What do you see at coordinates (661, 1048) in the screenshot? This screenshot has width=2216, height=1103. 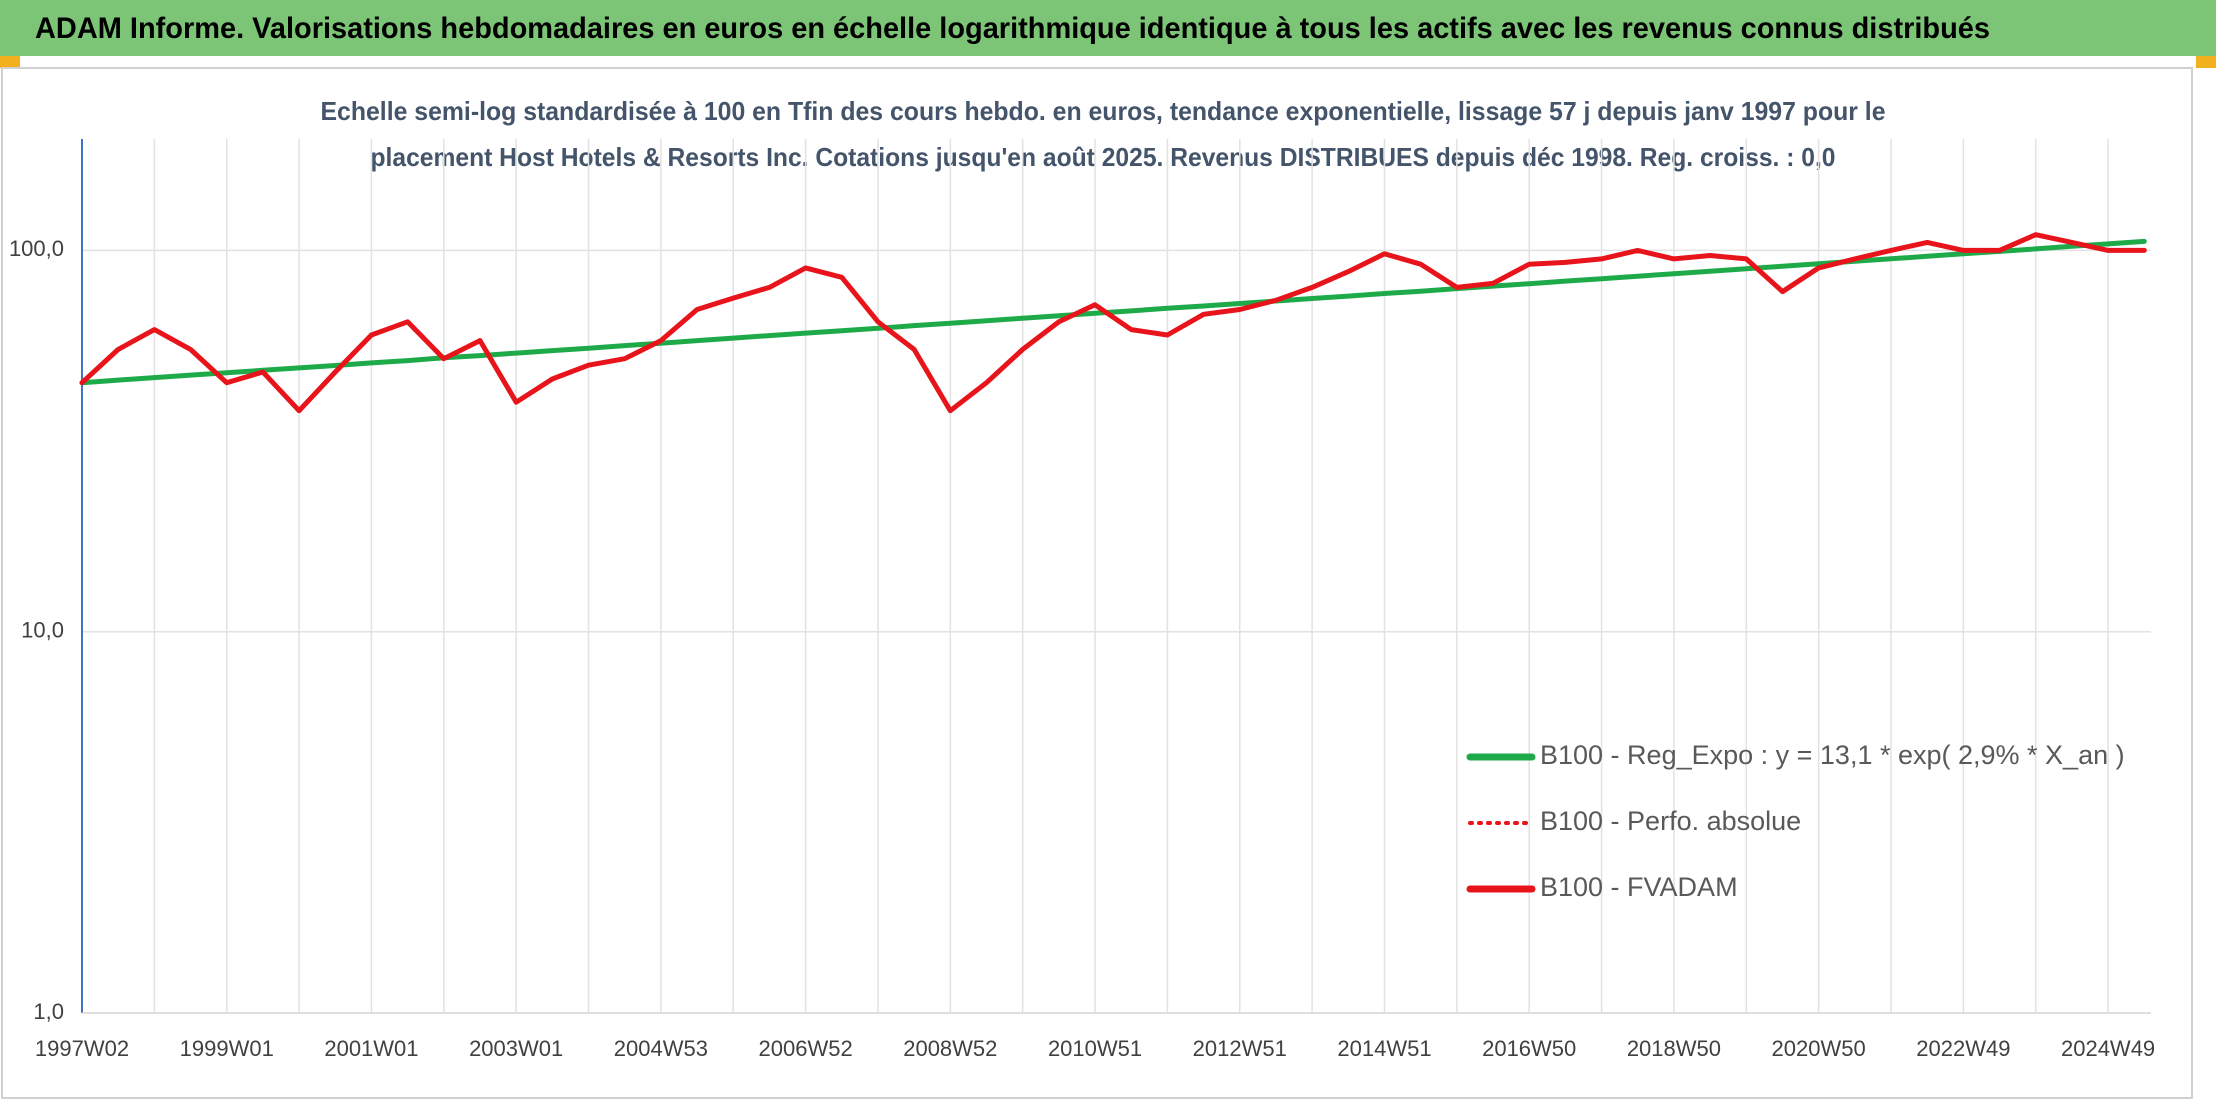 I see `x-tick-label: 2004W53` at bounding box center [661, 1048].